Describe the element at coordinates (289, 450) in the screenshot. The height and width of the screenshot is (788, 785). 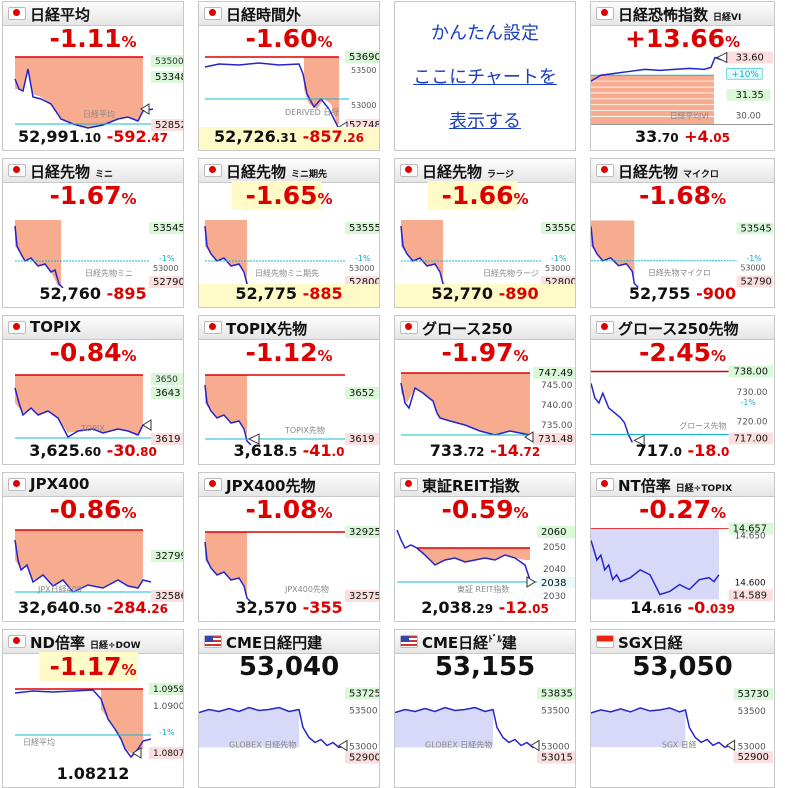
I see `price-row: 3,618.5 -41.0` at that location.